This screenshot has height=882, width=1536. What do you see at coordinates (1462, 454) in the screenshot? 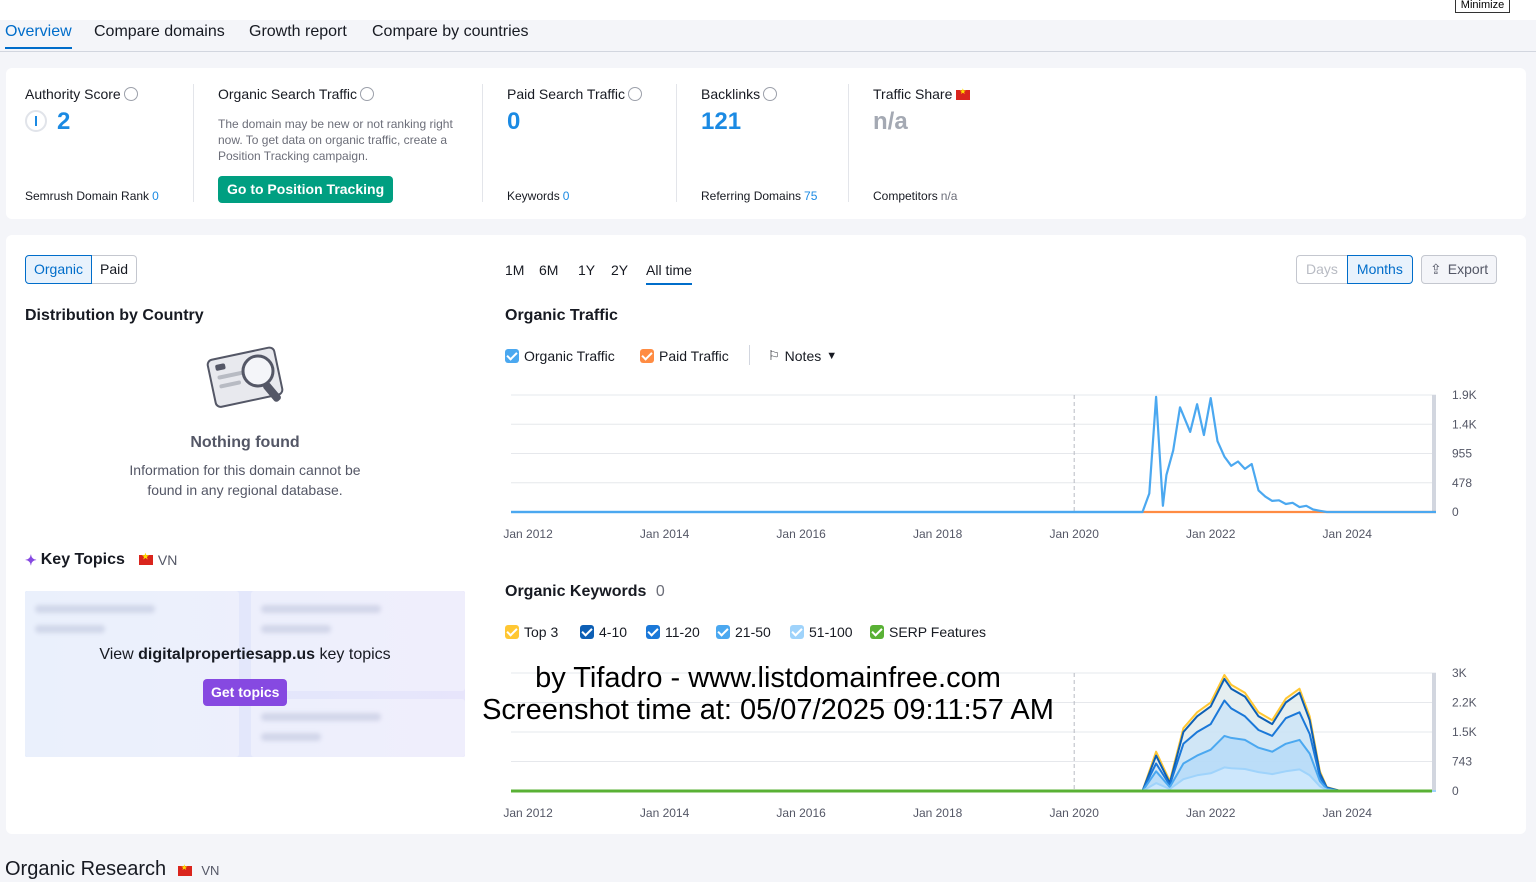
I see `y-tick-label: 955` at bounding box center [1462, 454].